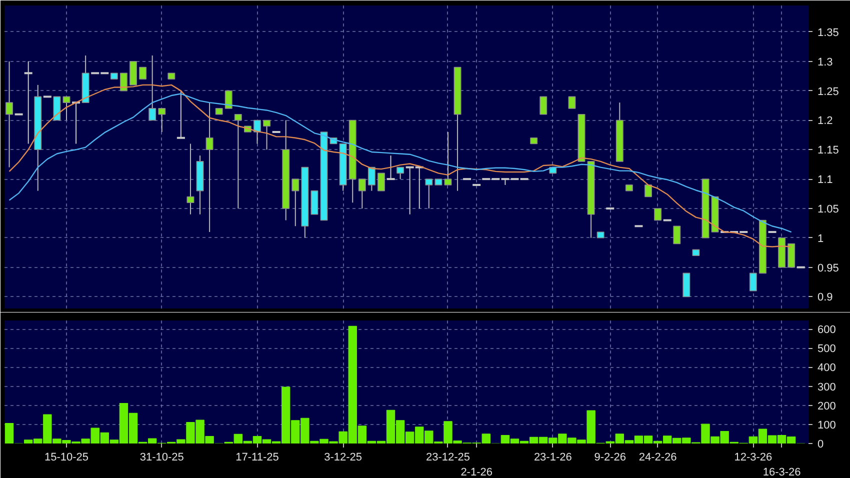 This screenshot has height=478, width=850. What do you see at coordinates (828, 32) in the screenshot?
I see `y-tick-label: 1.35` at bounding box center [828, 32].